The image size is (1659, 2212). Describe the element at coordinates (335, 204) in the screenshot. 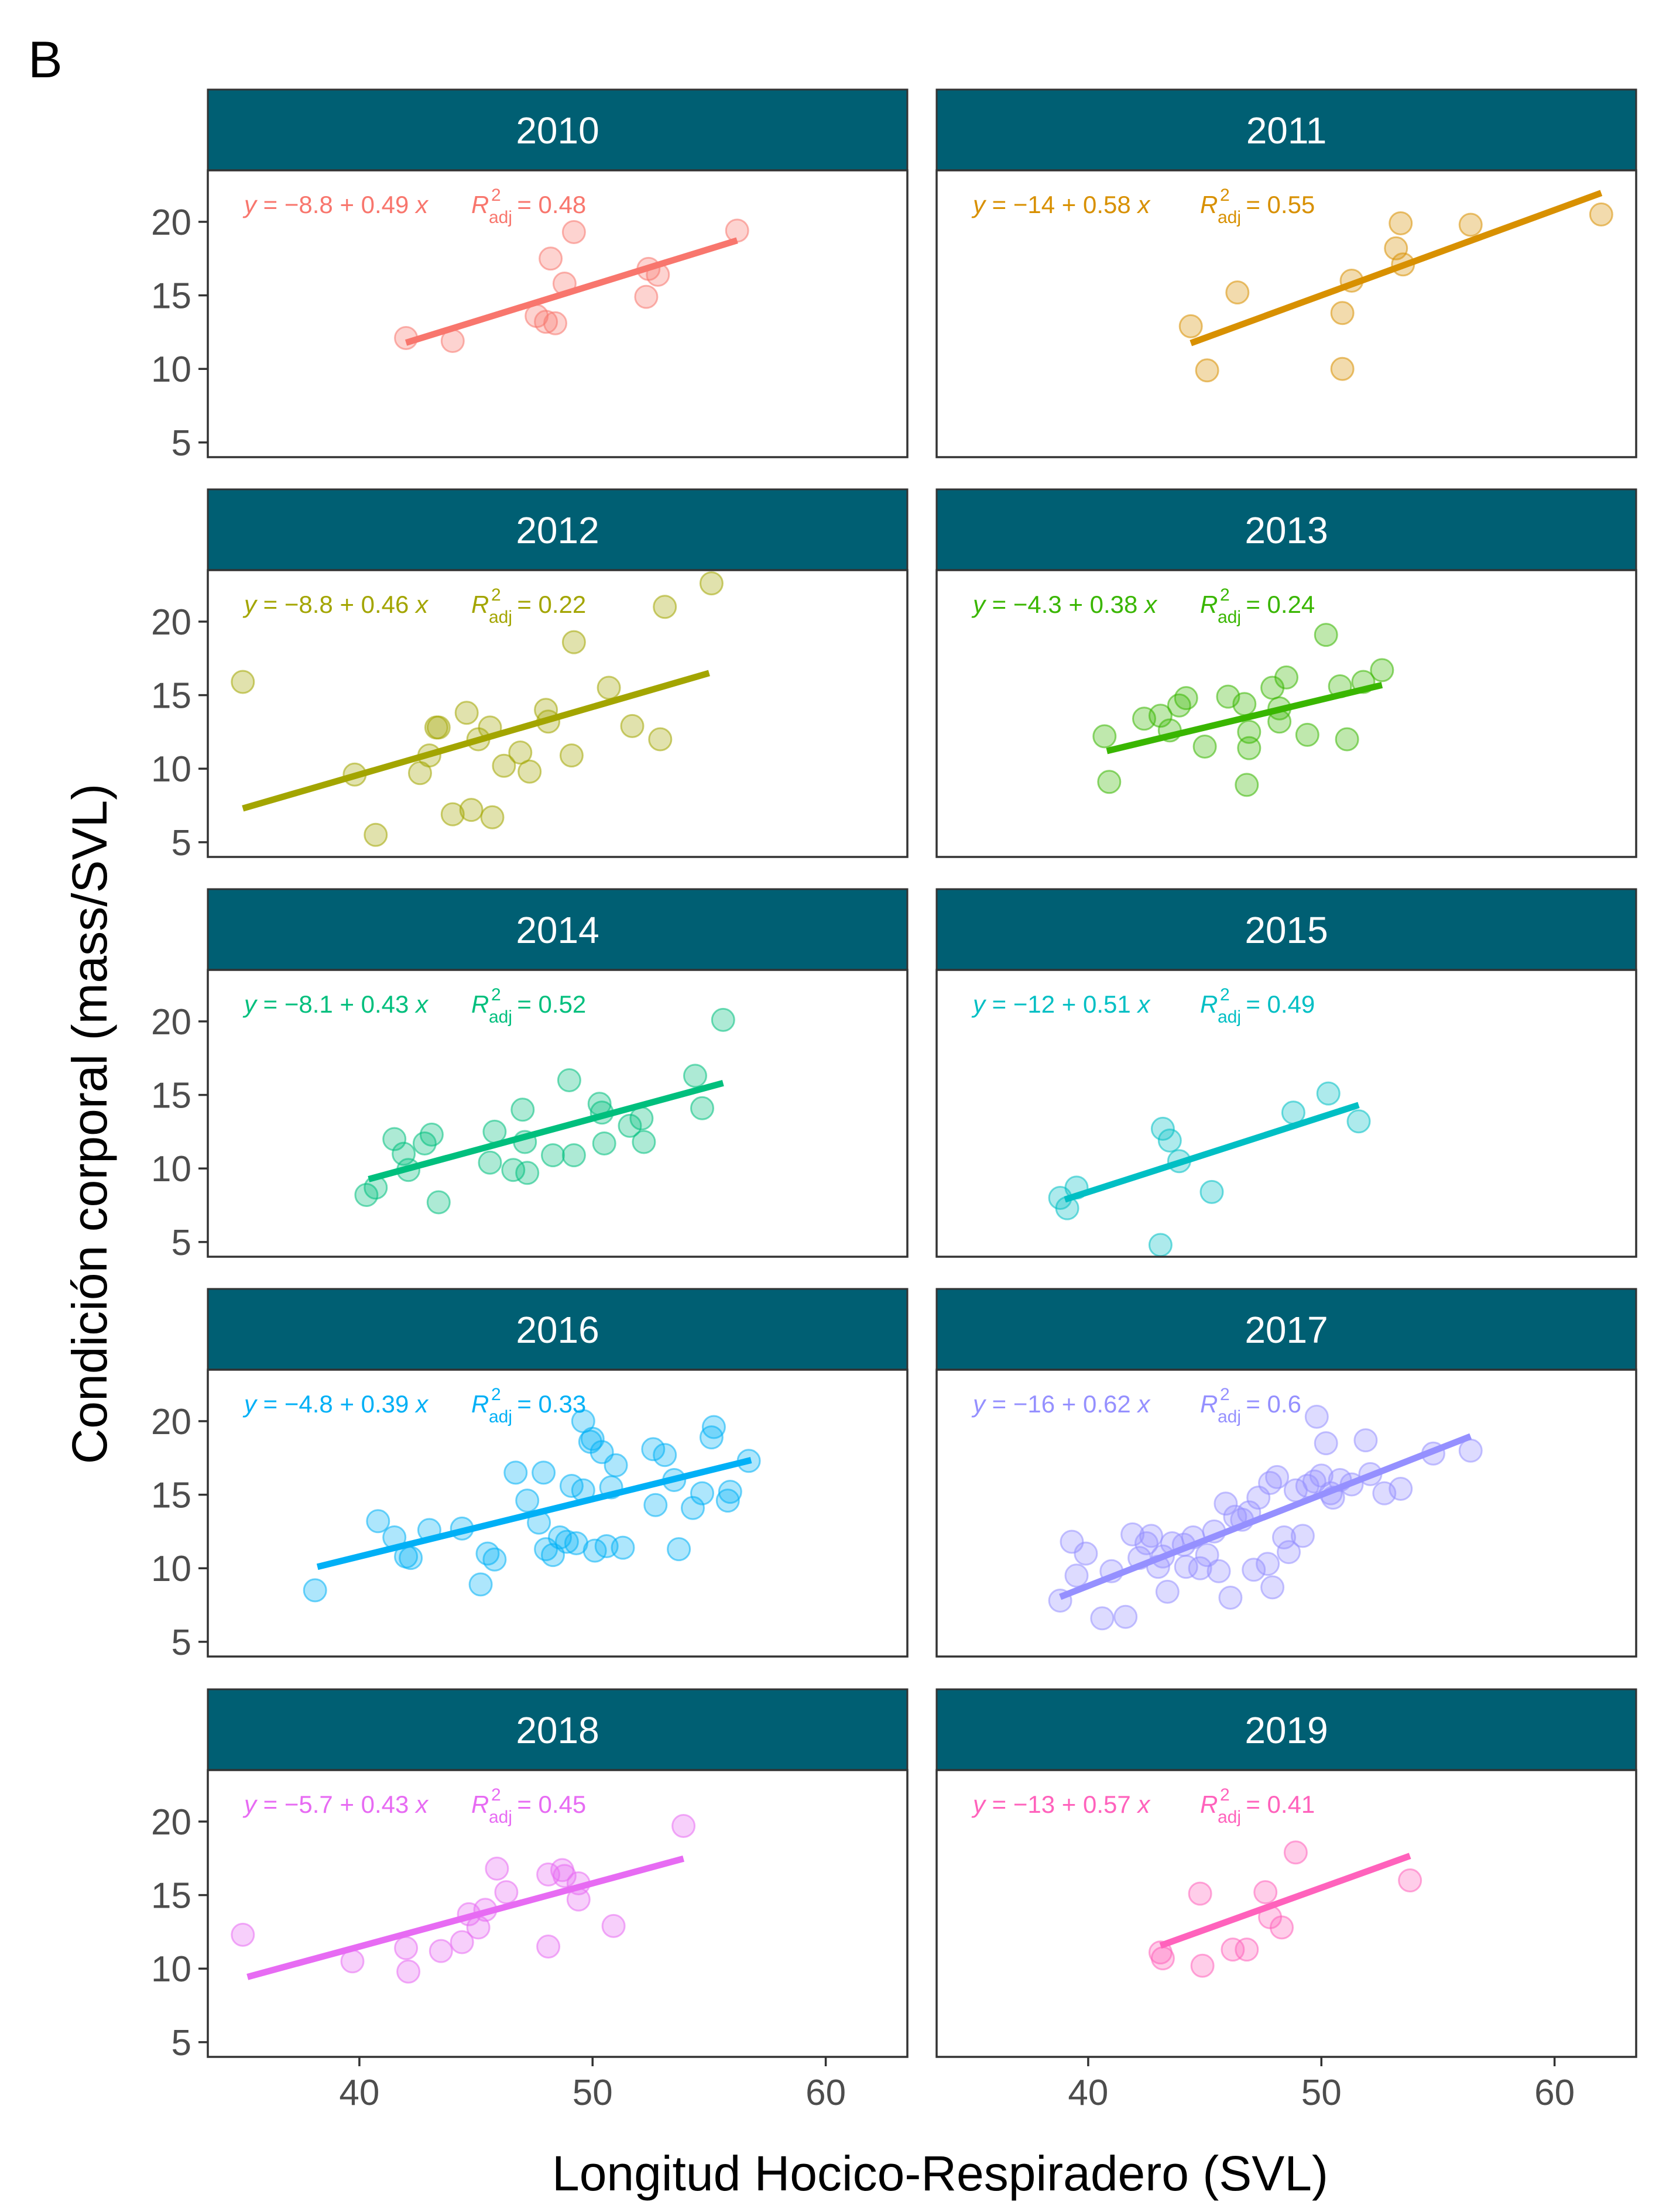

I see `equation-label: y = −8.8 + 0.49 x` at that location.